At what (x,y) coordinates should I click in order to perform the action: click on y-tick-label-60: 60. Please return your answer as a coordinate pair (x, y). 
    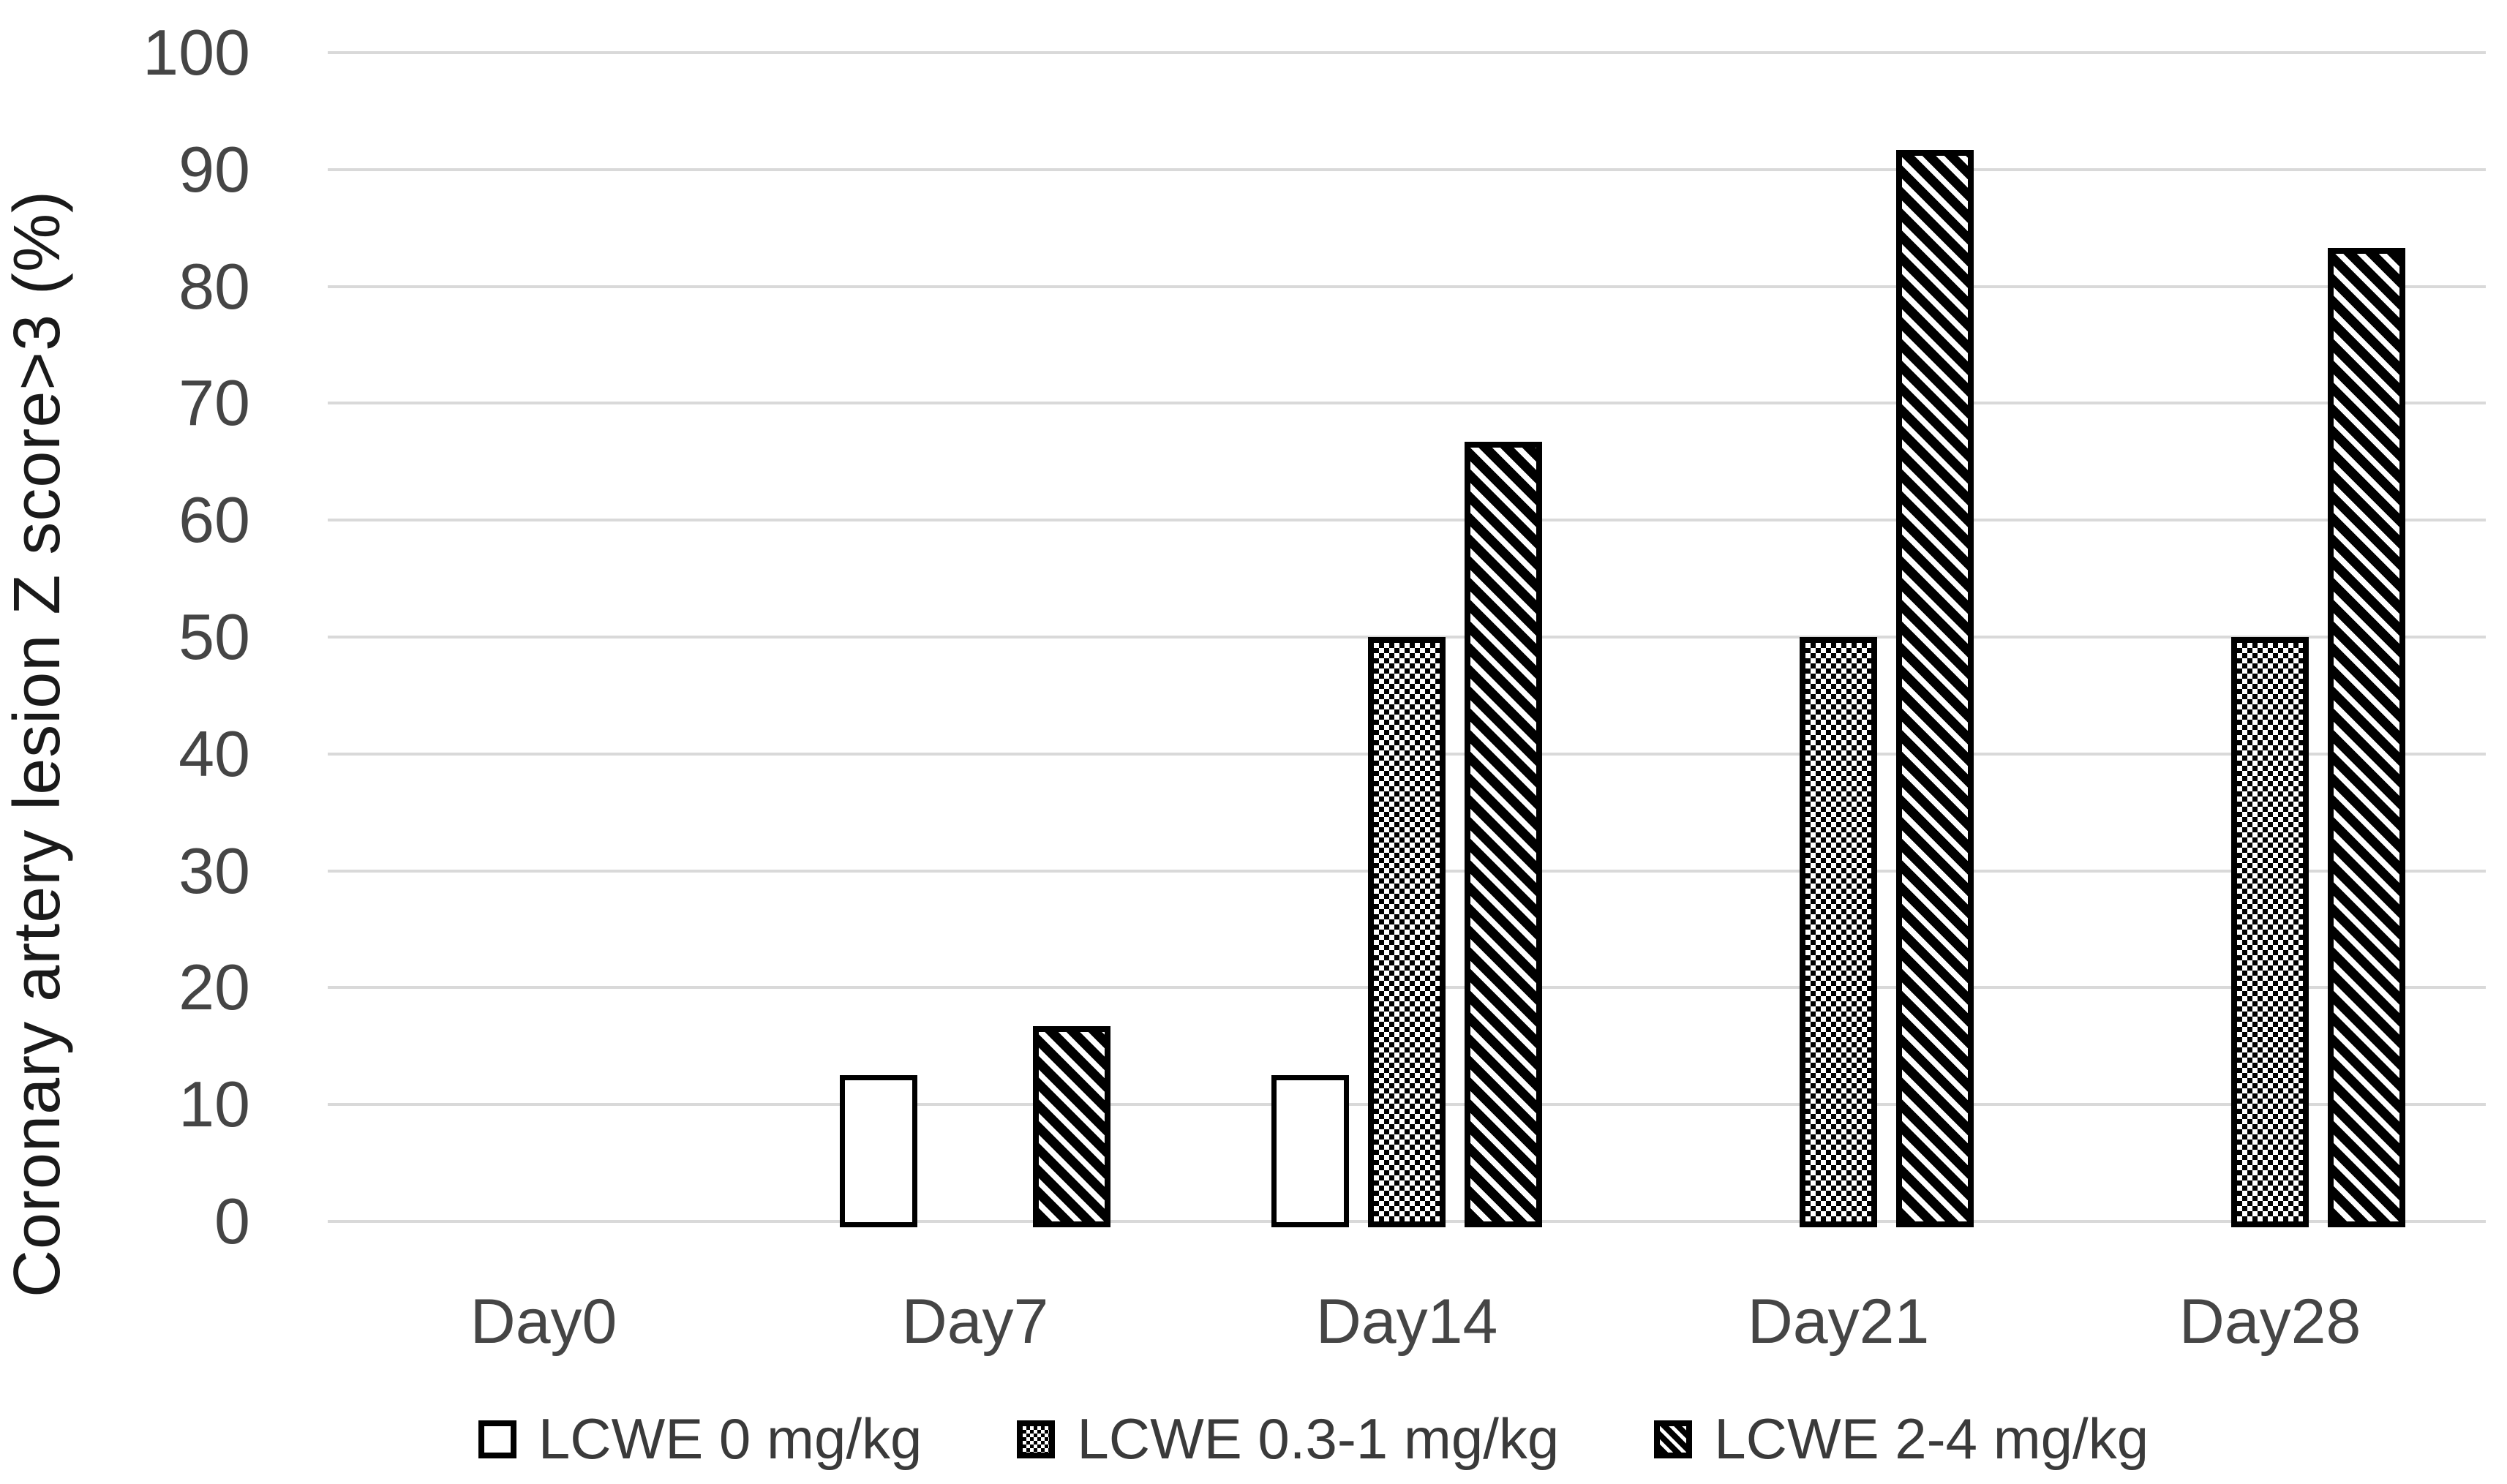
    Looking at the image, I should click on (214, 520).